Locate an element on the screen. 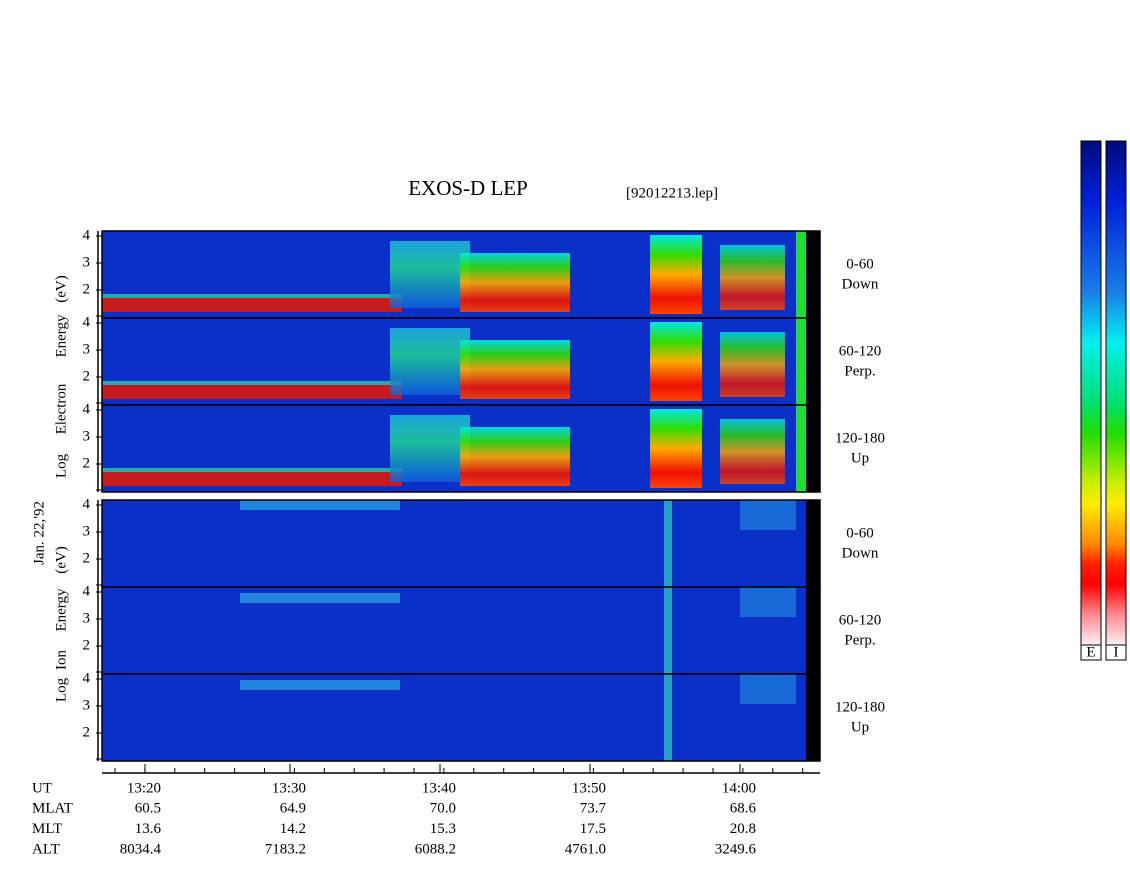 The height and width of the screenshot is (880, 1130). orbit-label: UT is located at coordinates (42, 788).